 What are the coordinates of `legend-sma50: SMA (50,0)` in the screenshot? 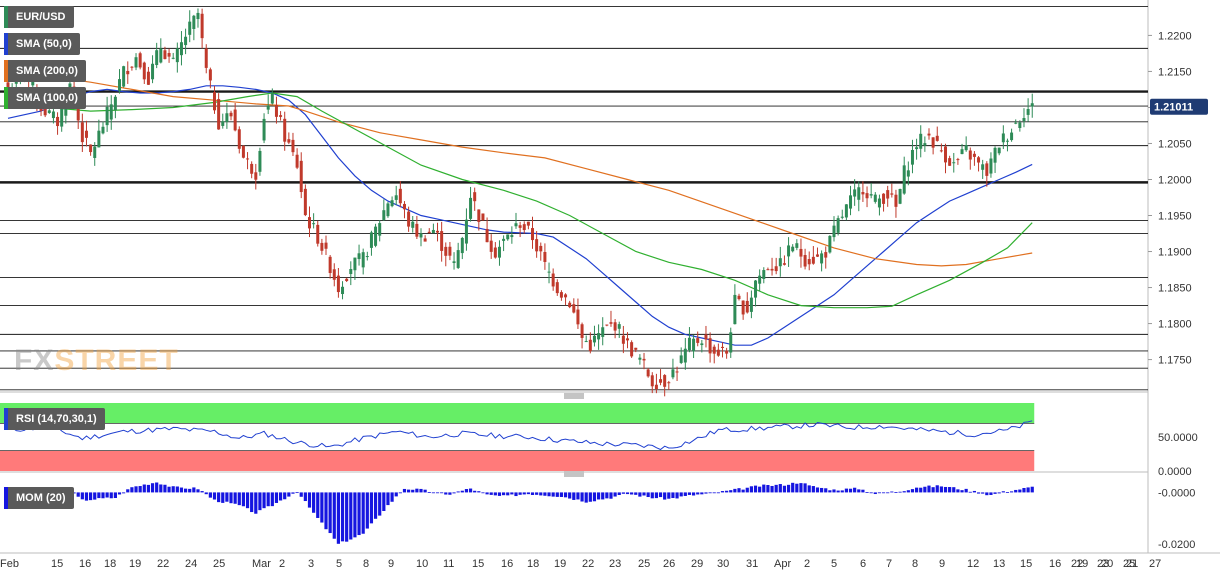 It's located at (42, 44).